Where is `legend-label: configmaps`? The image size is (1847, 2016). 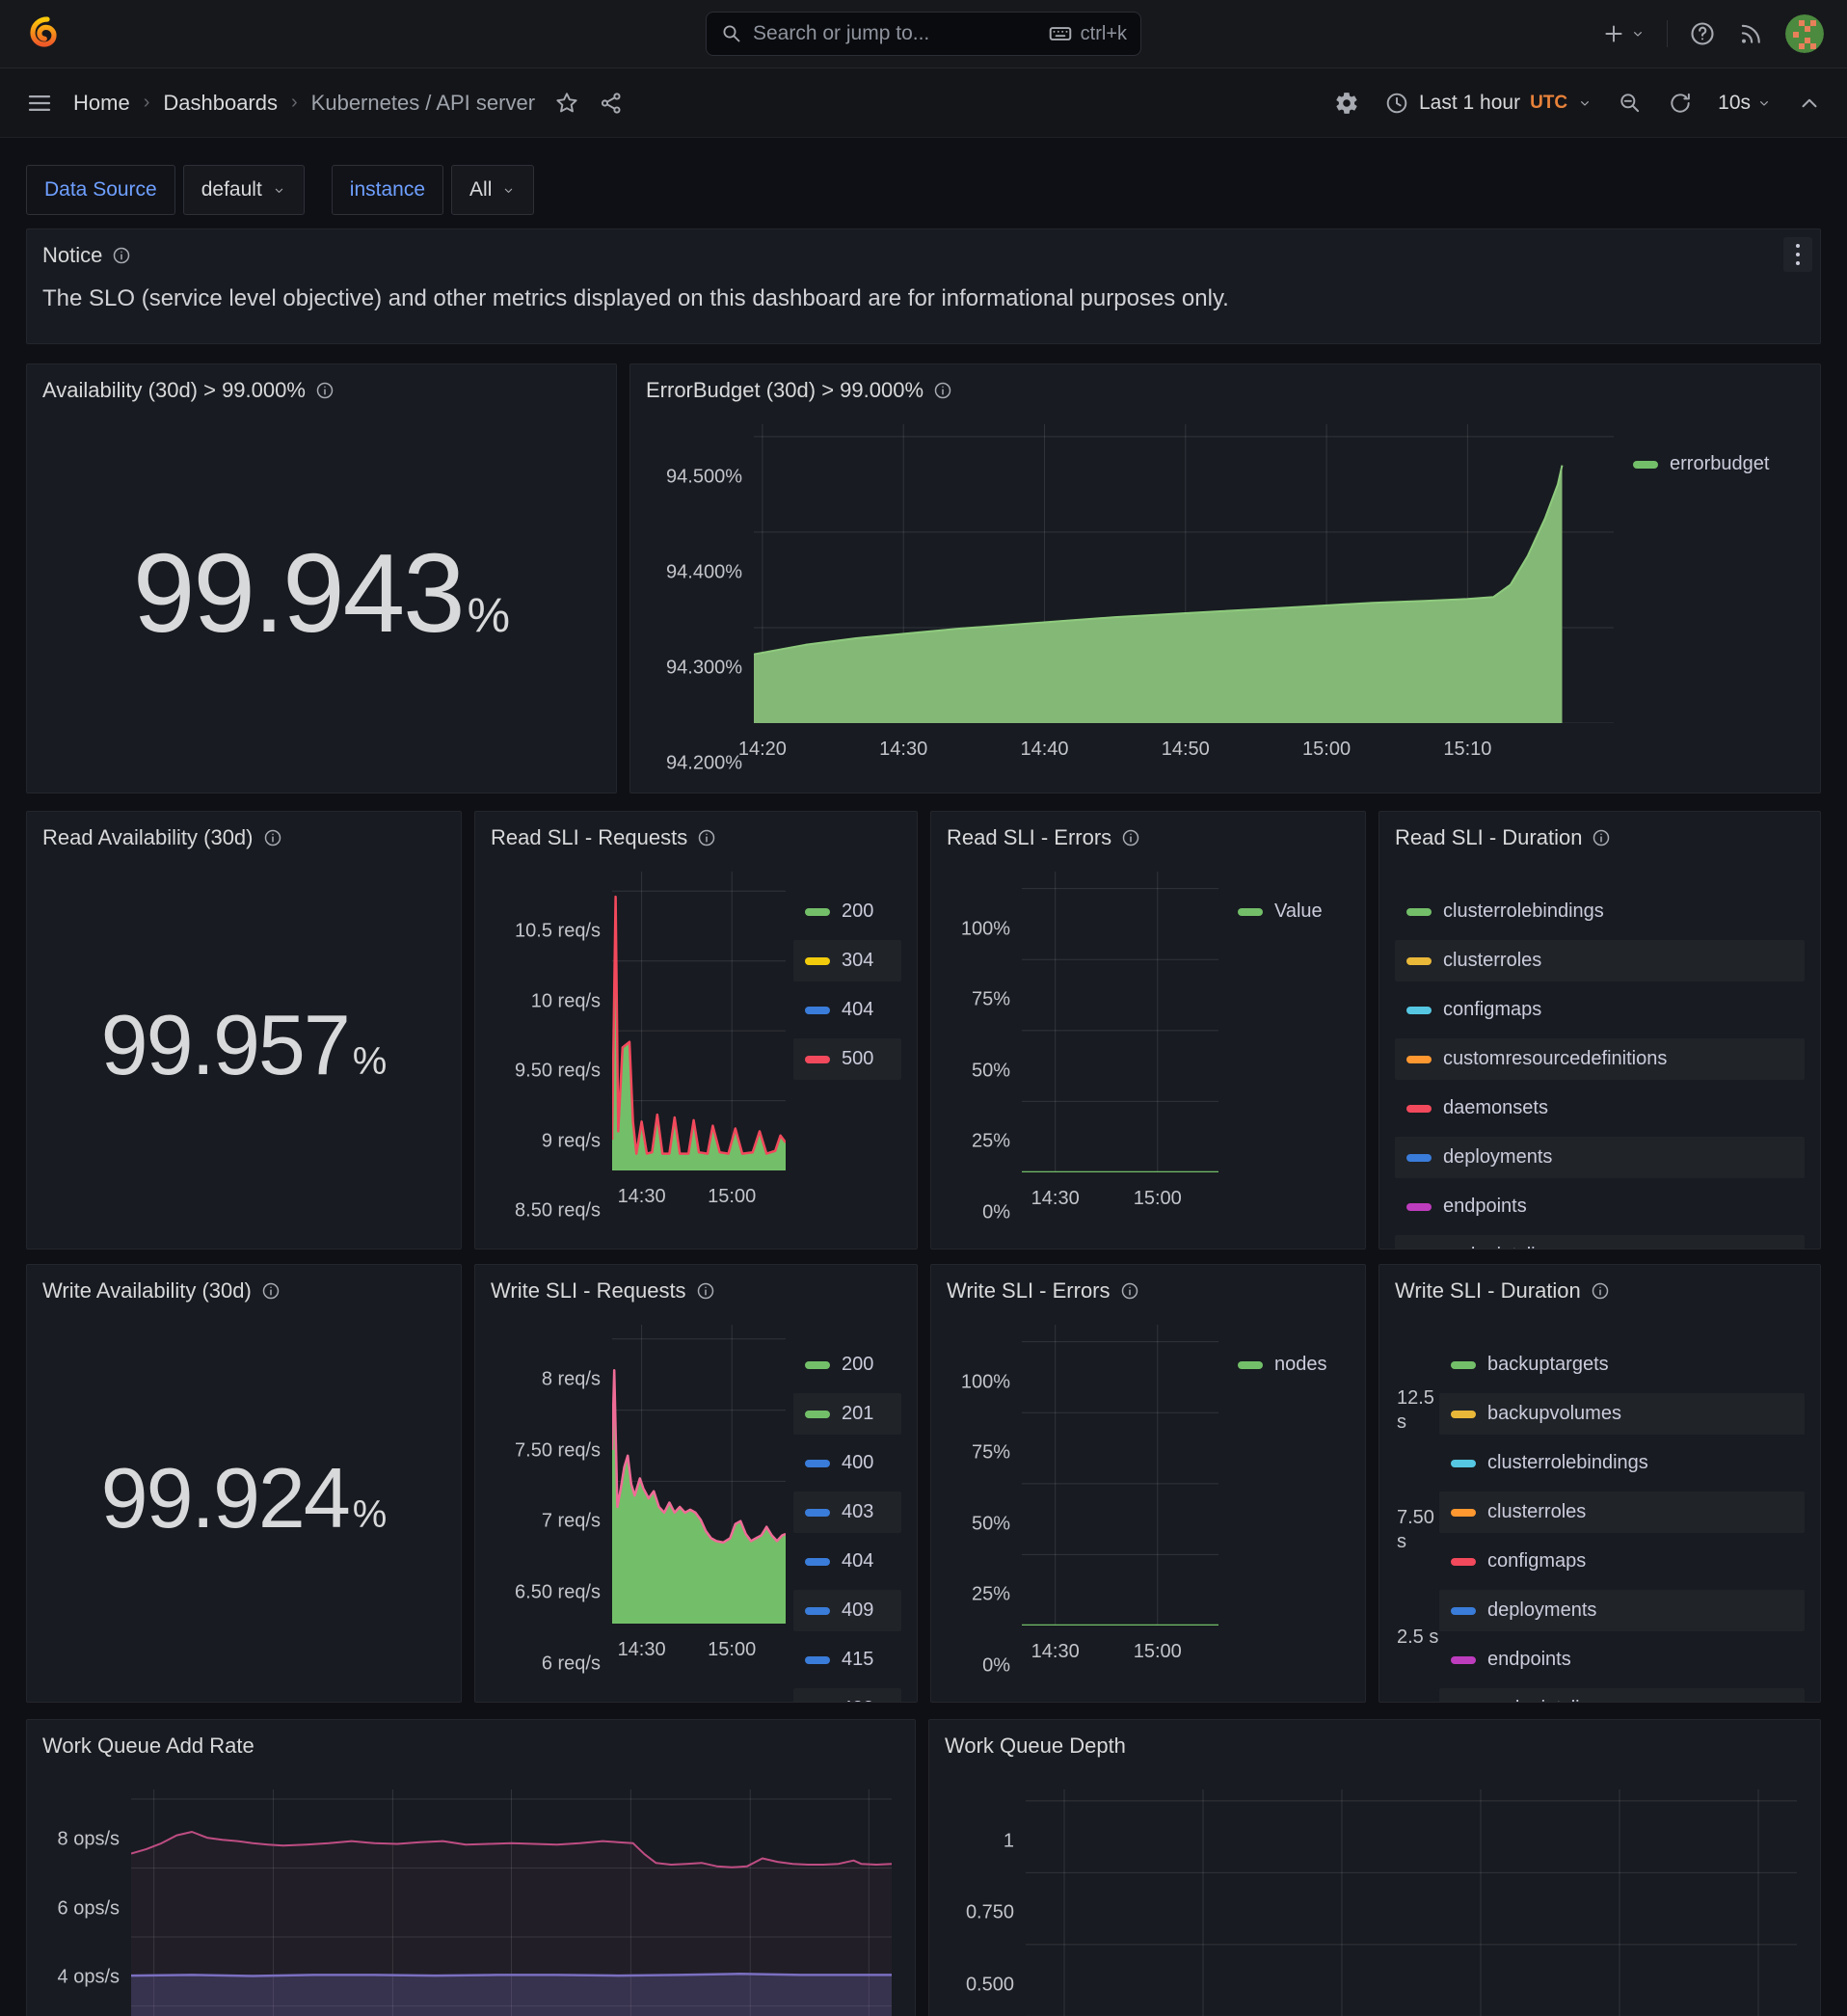 legend-label: configmaps is located at coordinates (1492, 1009).